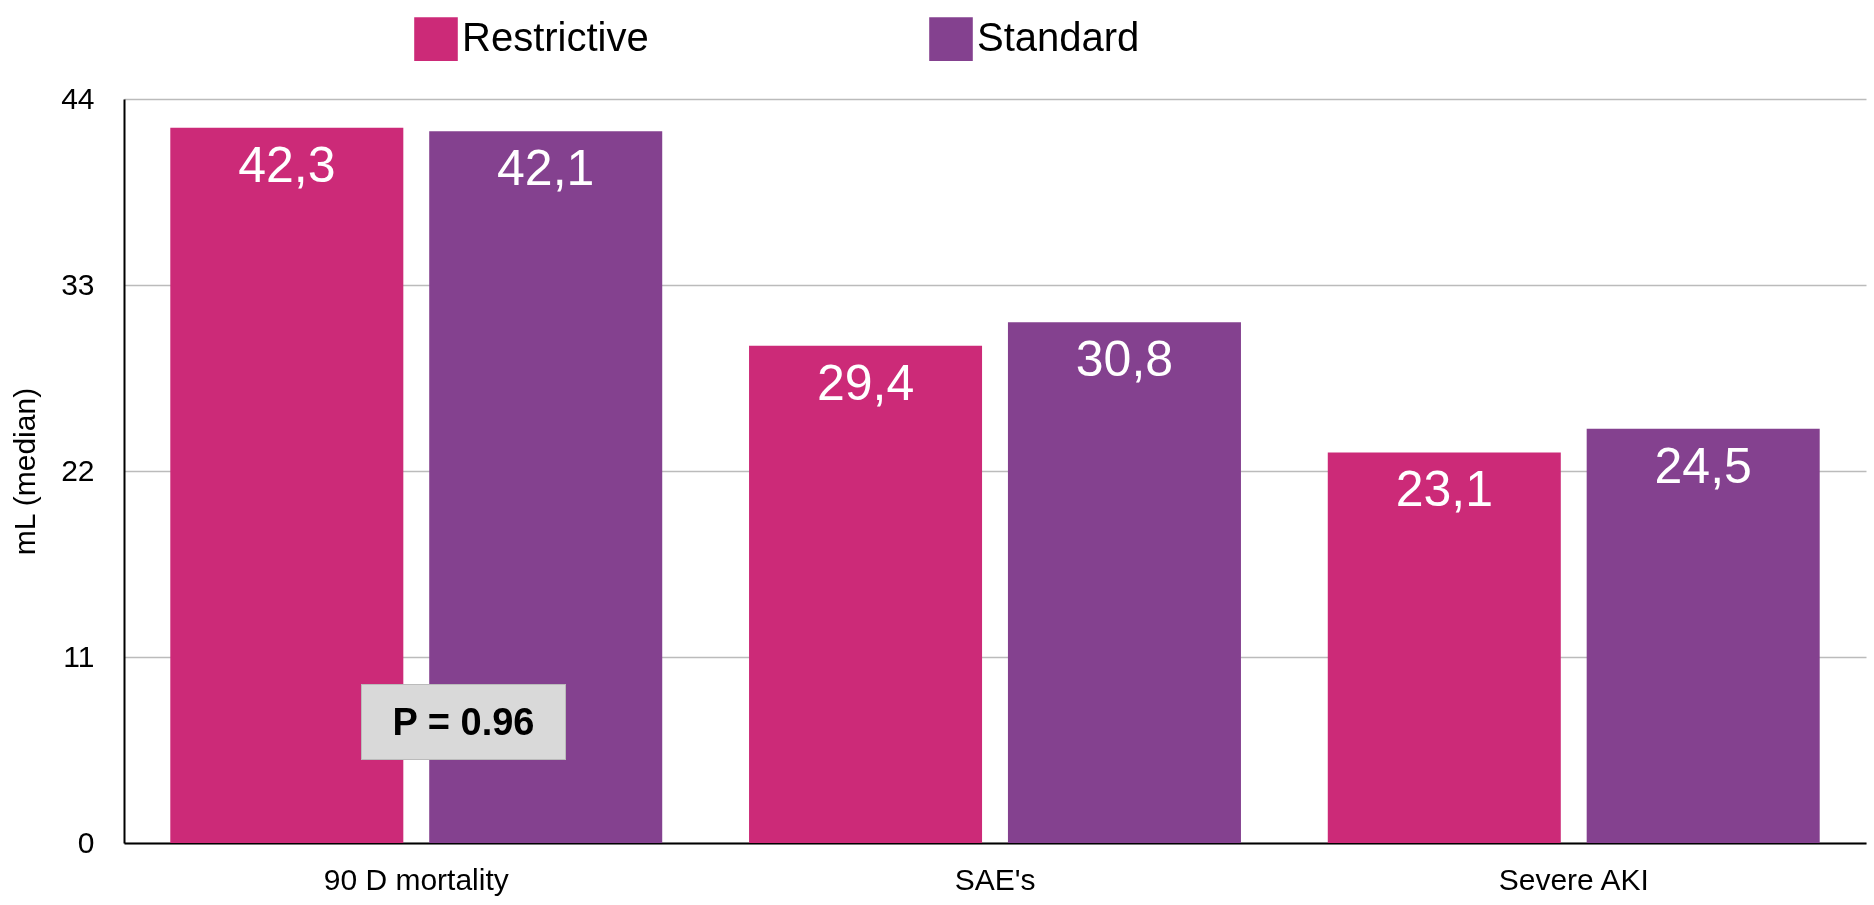 The width and height of the screenshot is (1874, 905). Describe the element at coordinates (865, 382) in the screenshot. I see `data-label: 29,4` at that location.